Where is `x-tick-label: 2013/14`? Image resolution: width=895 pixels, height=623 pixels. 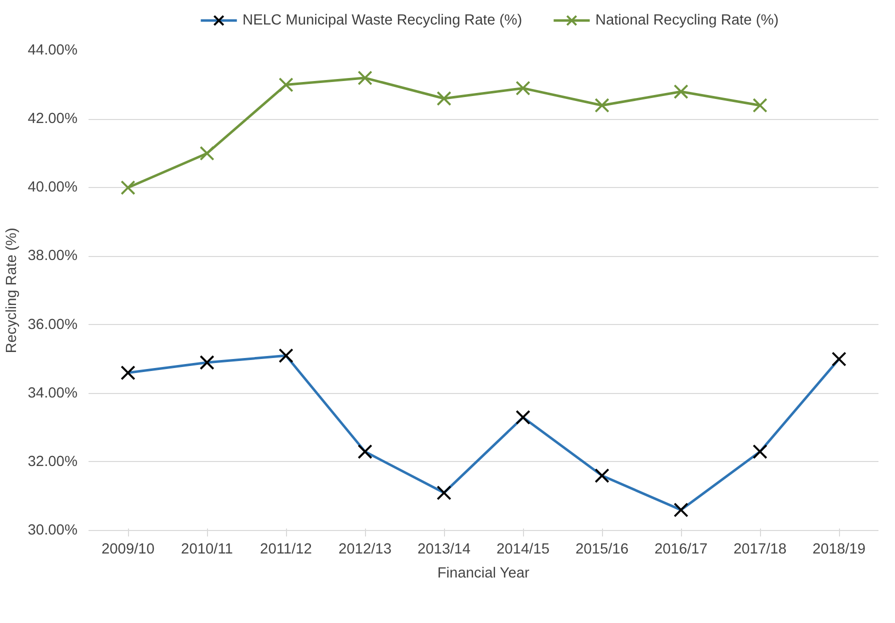
x-tick-label: 2013/14 is located at coordinates (444, 550).